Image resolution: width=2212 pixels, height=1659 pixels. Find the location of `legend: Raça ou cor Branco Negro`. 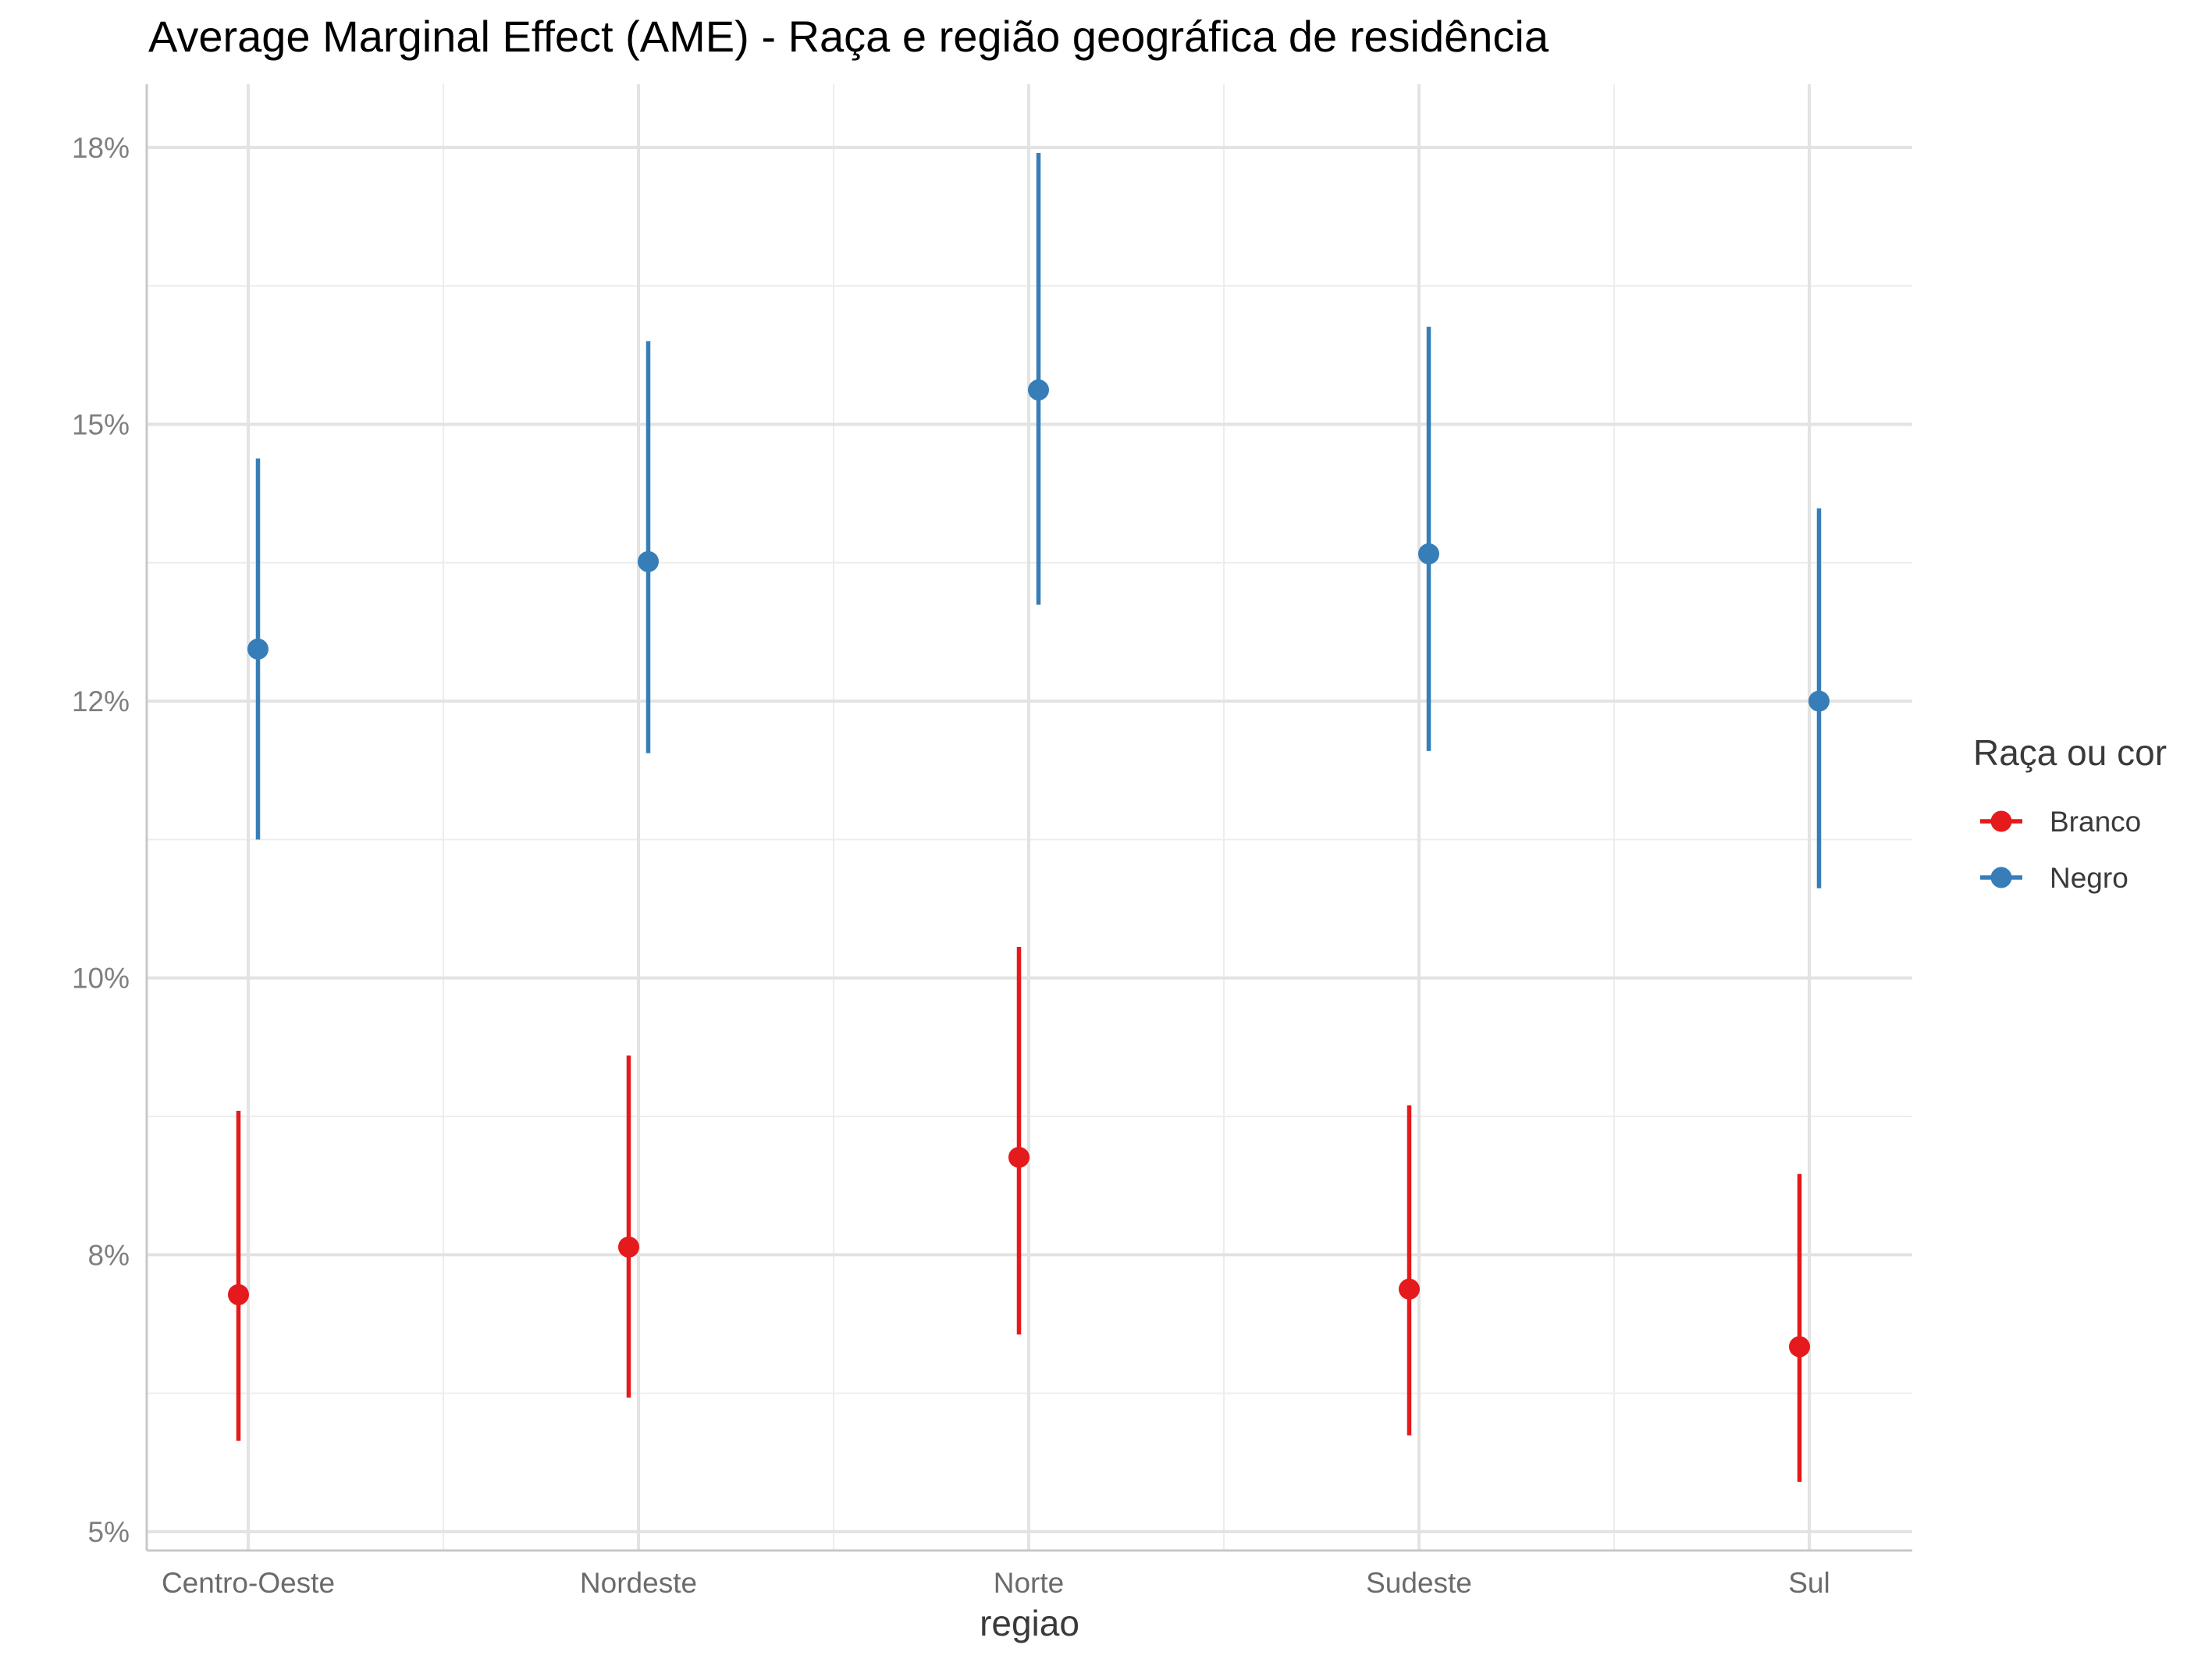

legend: Raça ou cor Branco Negro is located at coordinates (2070, 813).